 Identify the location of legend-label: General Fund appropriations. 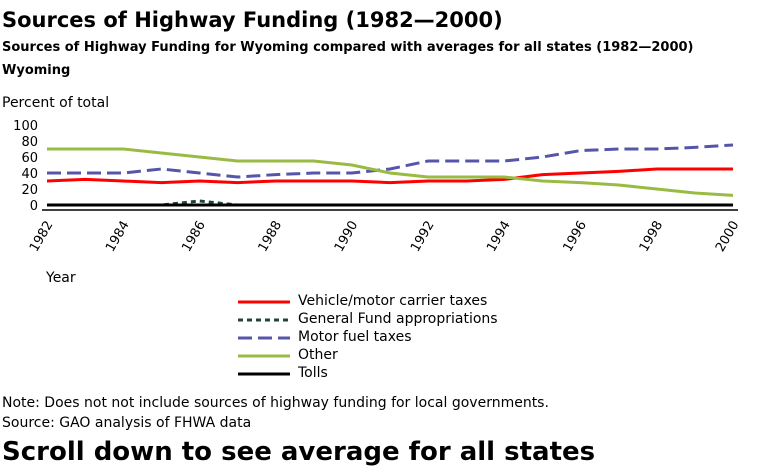
(398, 319).